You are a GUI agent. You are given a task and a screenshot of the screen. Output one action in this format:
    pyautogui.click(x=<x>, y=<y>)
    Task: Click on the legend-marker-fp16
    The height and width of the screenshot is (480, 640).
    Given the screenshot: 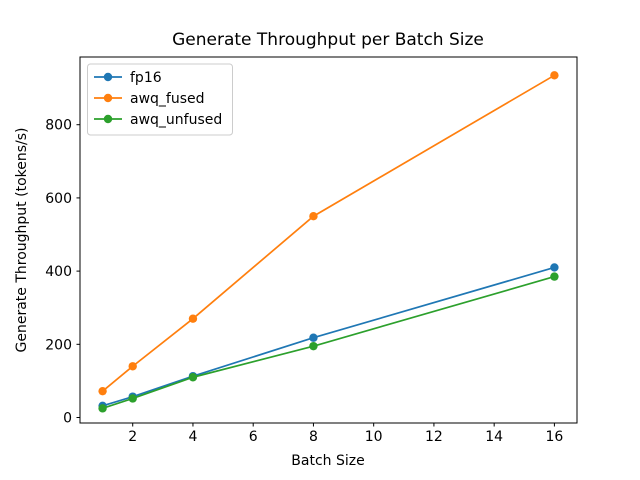 What is the action you would take?
    pyautogui.click(x=108, y=77)
    